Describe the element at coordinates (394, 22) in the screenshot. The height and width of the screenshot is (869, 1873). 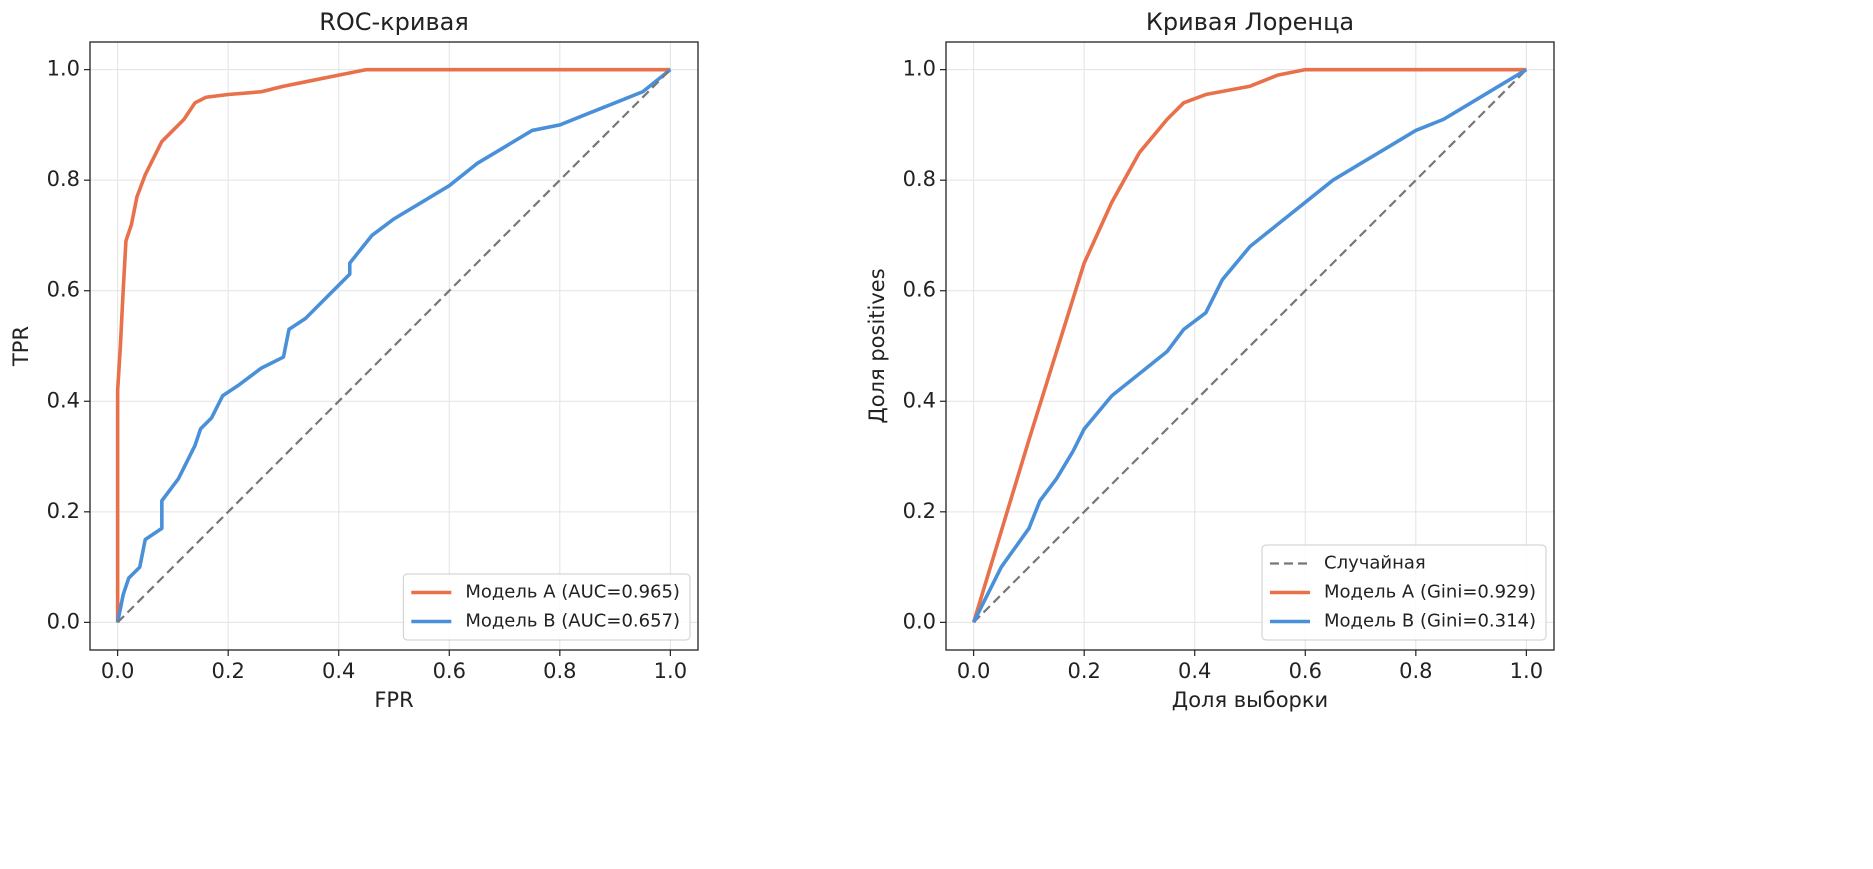
I see `chart-title: ROC-кривая` at that location.